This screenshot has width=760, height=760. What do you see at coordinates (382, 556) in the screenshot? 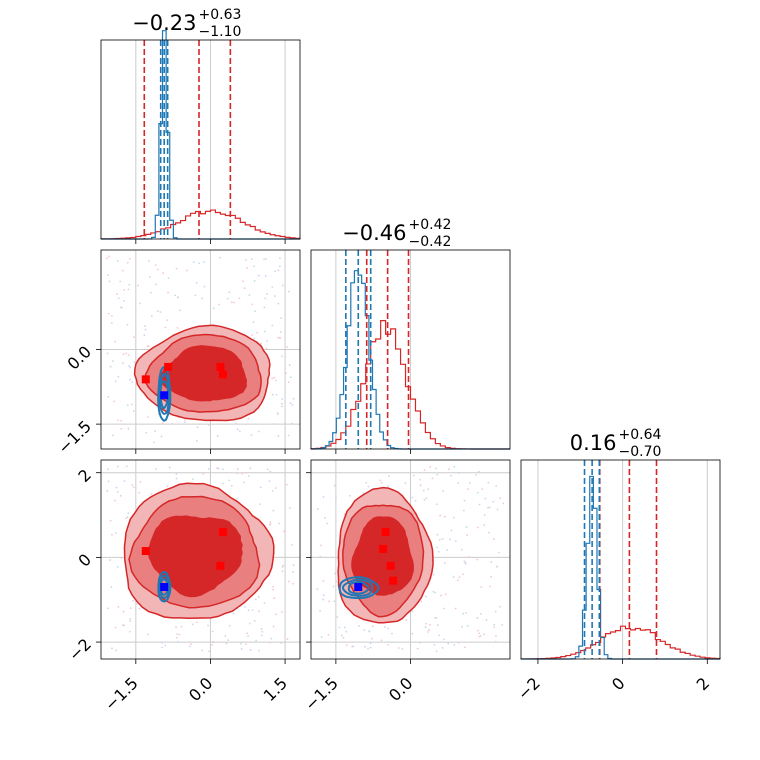
I see `red-contour-inner` at bounding box center [382, 556].